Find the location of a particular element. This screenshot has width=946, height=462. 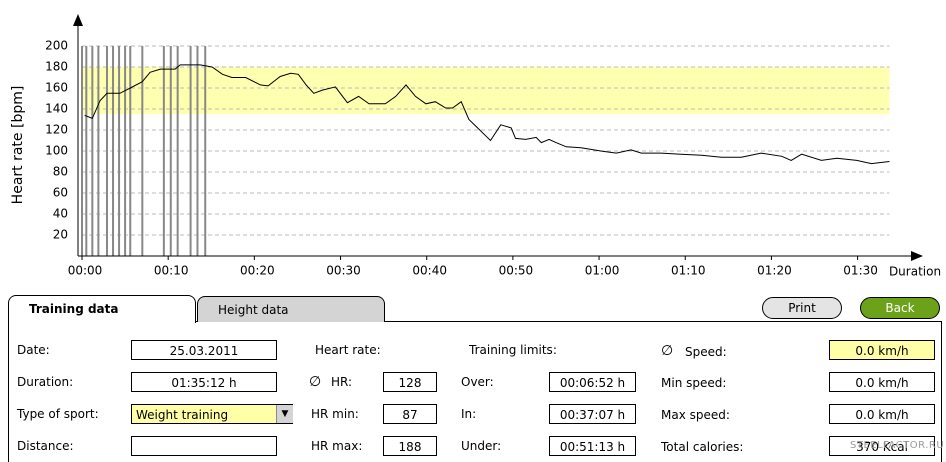

x-arrow is located at coordinates (917, 256).